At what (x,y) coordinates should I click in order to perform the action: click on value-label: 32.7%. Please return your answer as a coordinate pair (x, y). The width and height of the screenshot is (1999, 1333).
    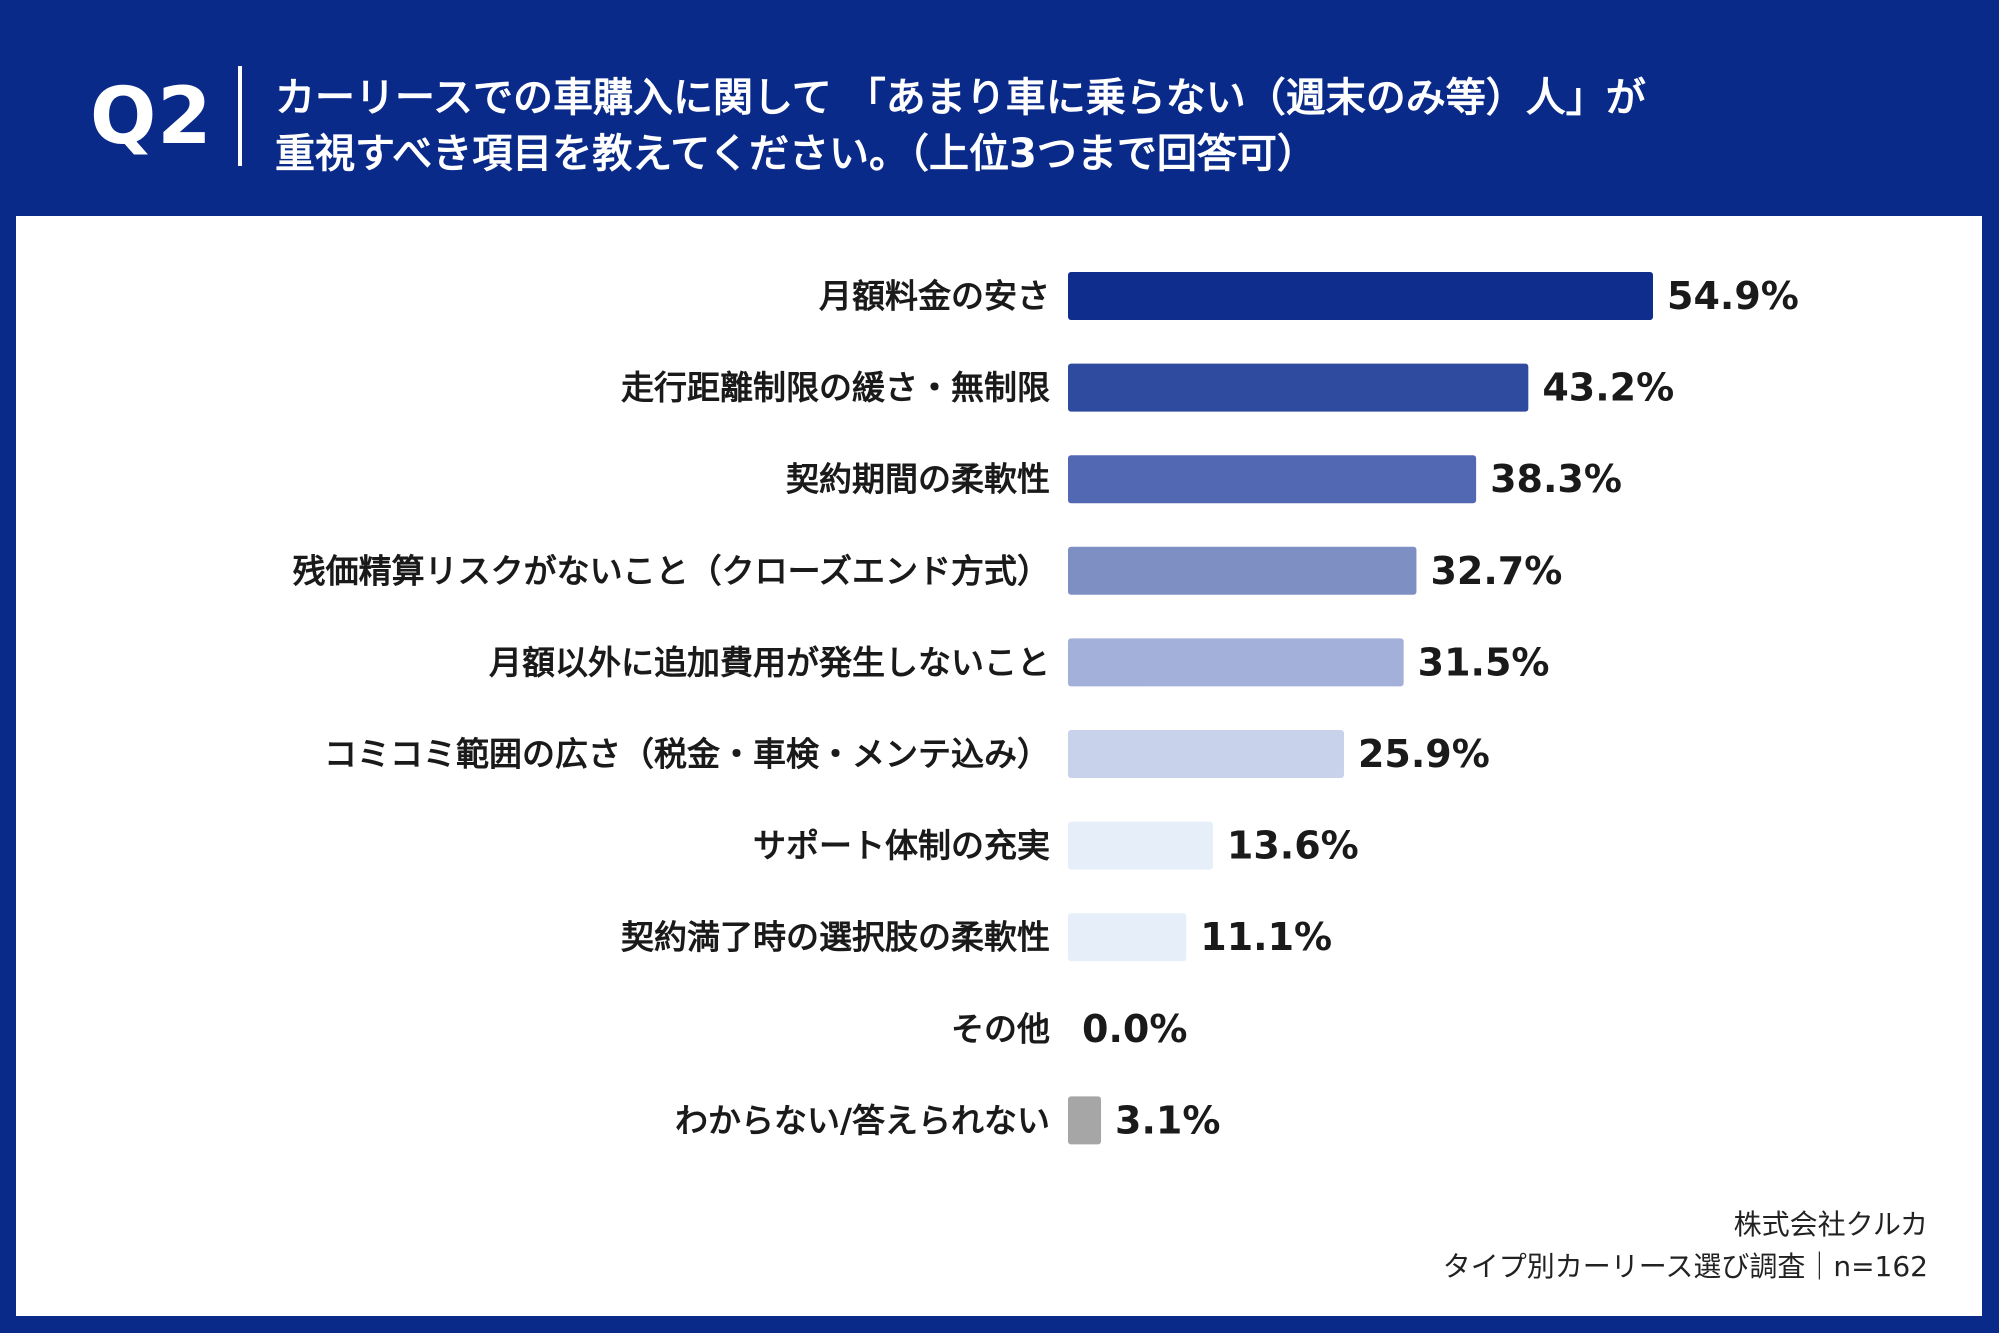
    Looking at the image, I should click on (1496, 571).